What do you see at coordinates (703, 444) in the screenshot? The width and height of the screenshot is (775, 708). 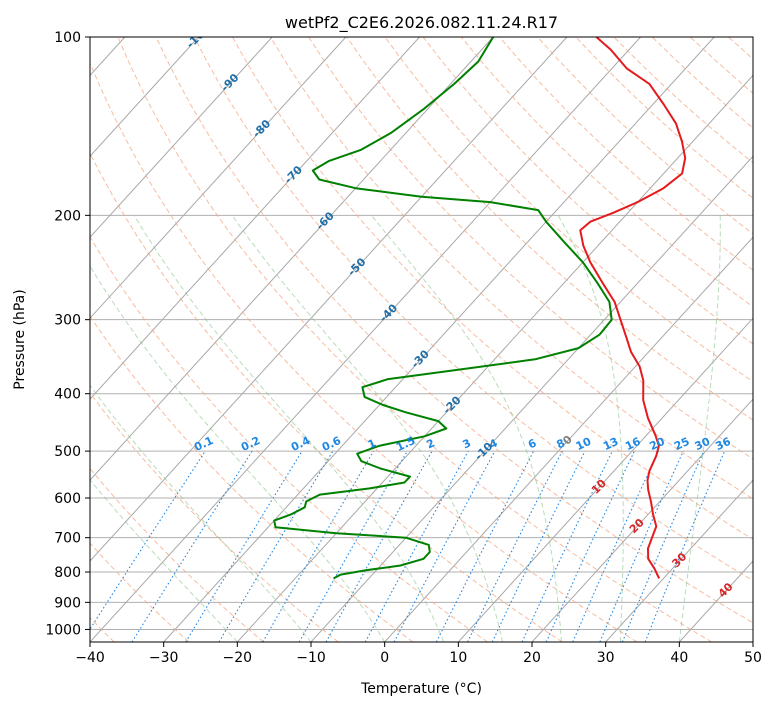 I see `mixing-ratio-label: 30` at bounding box center [703, 444].